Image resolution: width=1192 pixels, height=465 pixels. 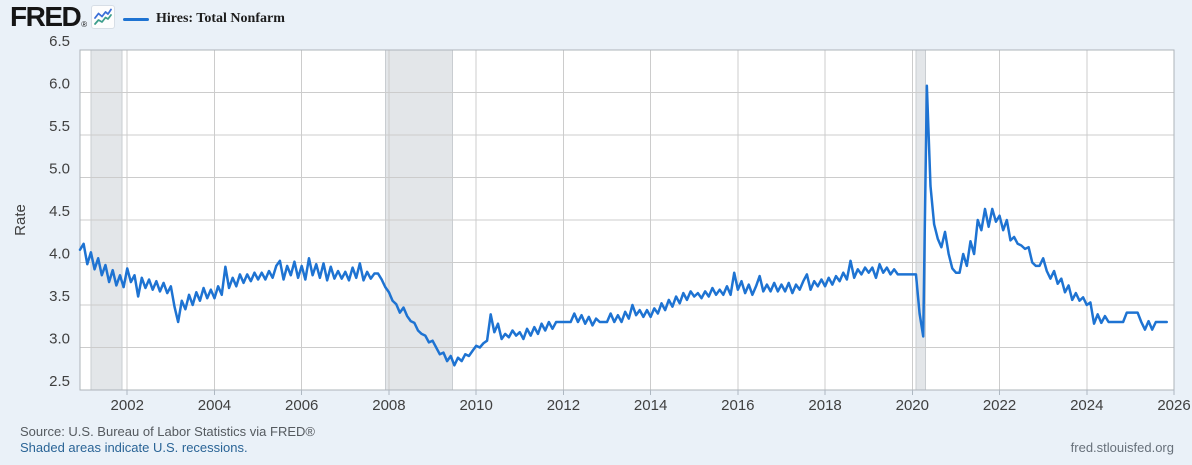 What do you see at coordinates (59, 296) in the screenshot?
I see `y-tick-label: 3.5` at bounding box center [59, 296].